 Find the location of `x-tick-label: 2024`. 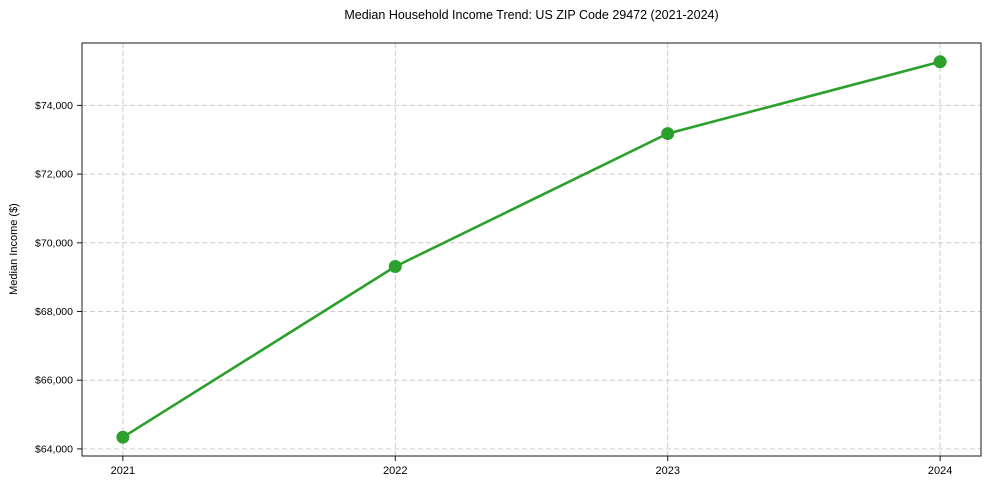

x-tick-label: 2024 is located at coordinates (940, 471).